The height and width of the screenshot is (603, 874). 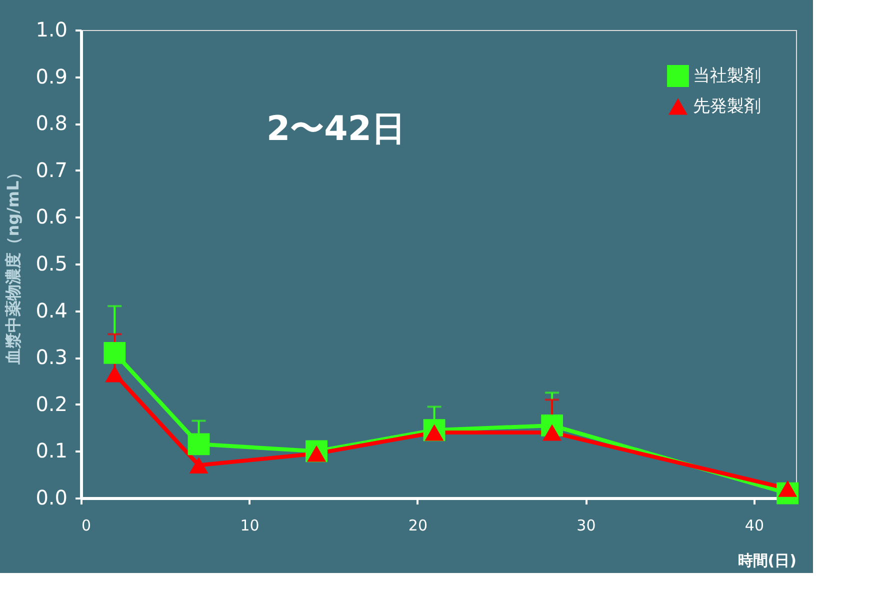 What do you see at coordinates (52, 404) in the screenshot?
I see `y-tick-label: 0.2` at bounding box center [52, 404].